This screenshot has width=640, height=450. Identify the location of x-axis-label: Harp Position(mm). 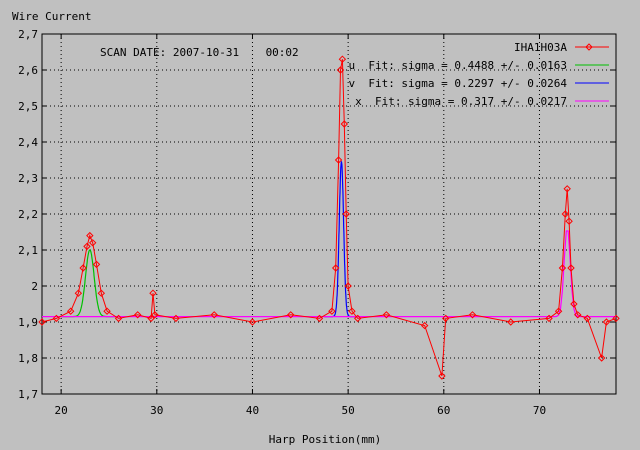
(325, 439).